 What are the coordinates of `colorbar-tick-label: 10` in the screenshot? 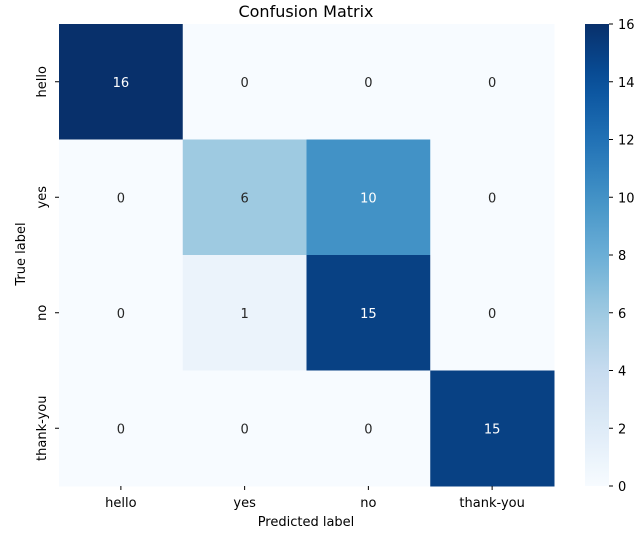 It's located at (626, 198).